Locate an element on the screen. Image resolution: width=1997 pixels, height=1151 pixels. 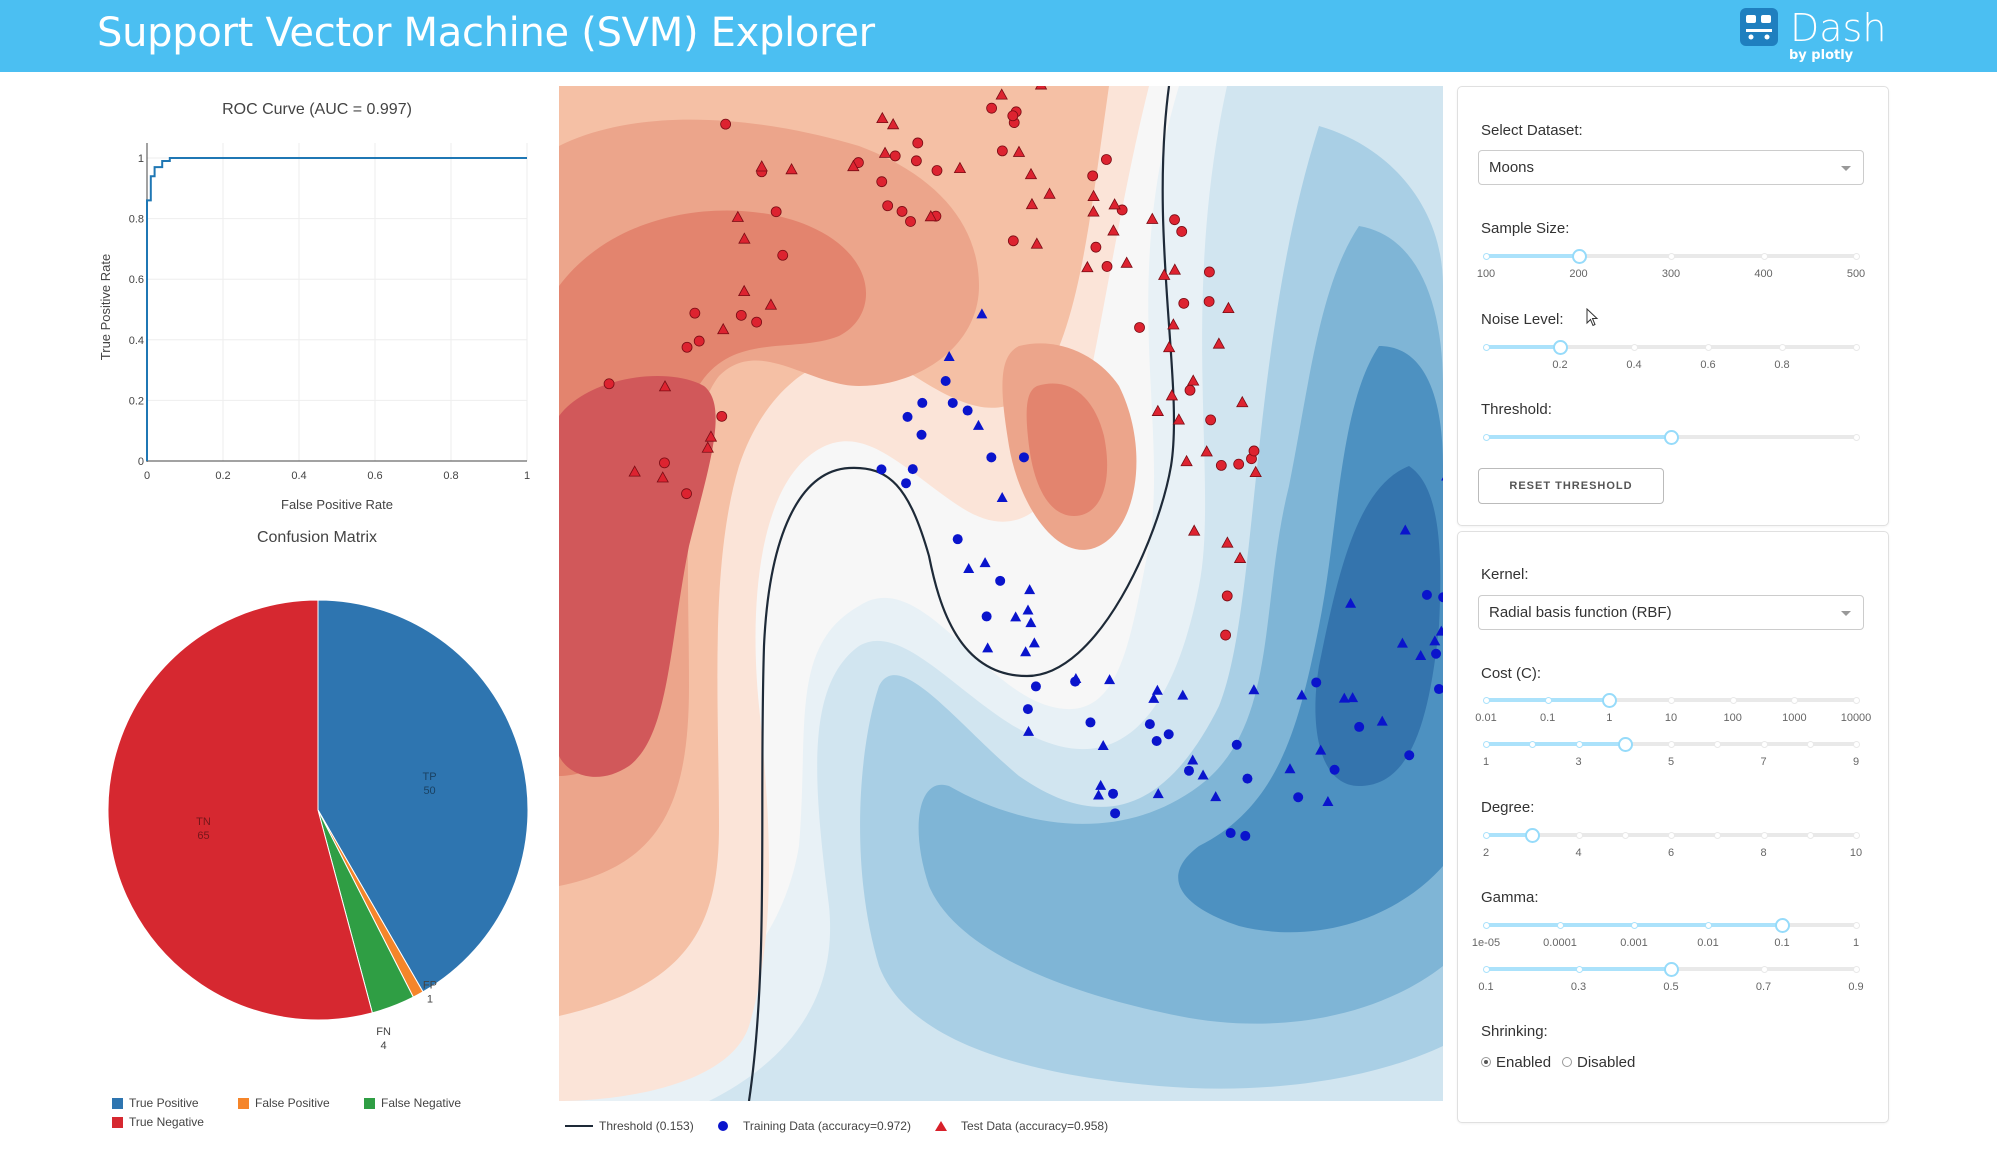
sample-size-slider: 100 200 300 400 500 is located at coordinates (1671, 265).